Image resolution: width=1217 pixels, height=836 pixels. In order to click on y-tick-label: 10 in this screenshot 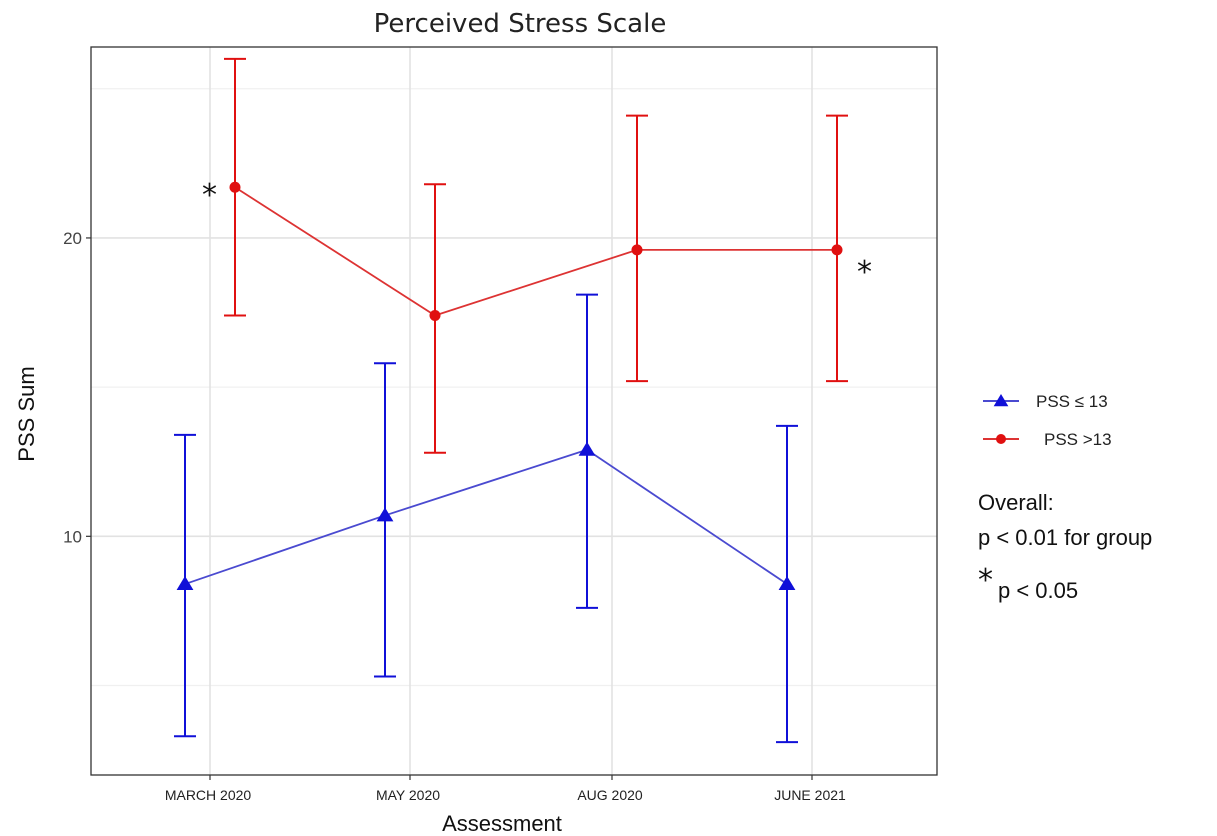, I will do `click(72, 536)`.